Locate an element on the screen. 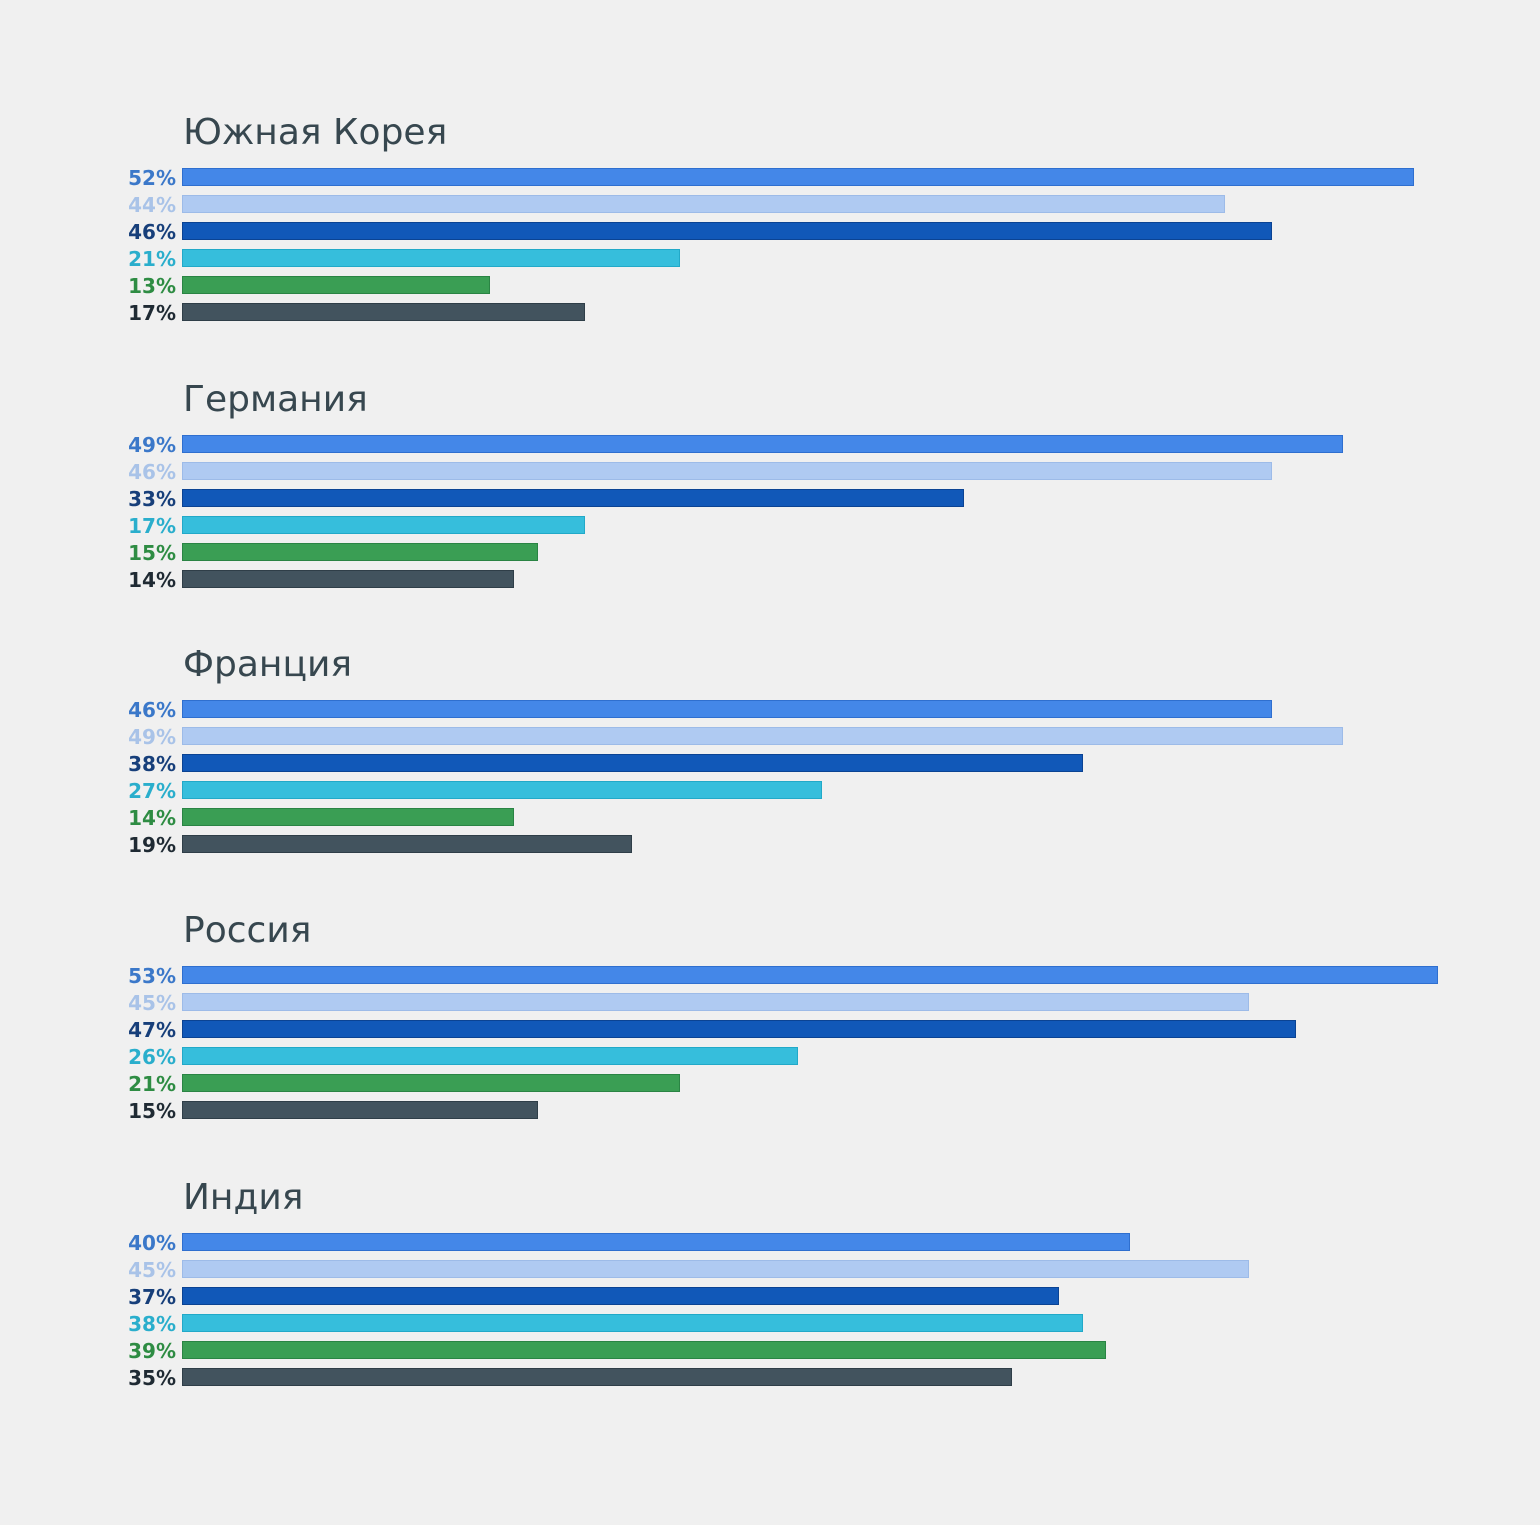 This screenshot has height=1525, width=1540. data-label: 53% is located at coordinates (152, 976).